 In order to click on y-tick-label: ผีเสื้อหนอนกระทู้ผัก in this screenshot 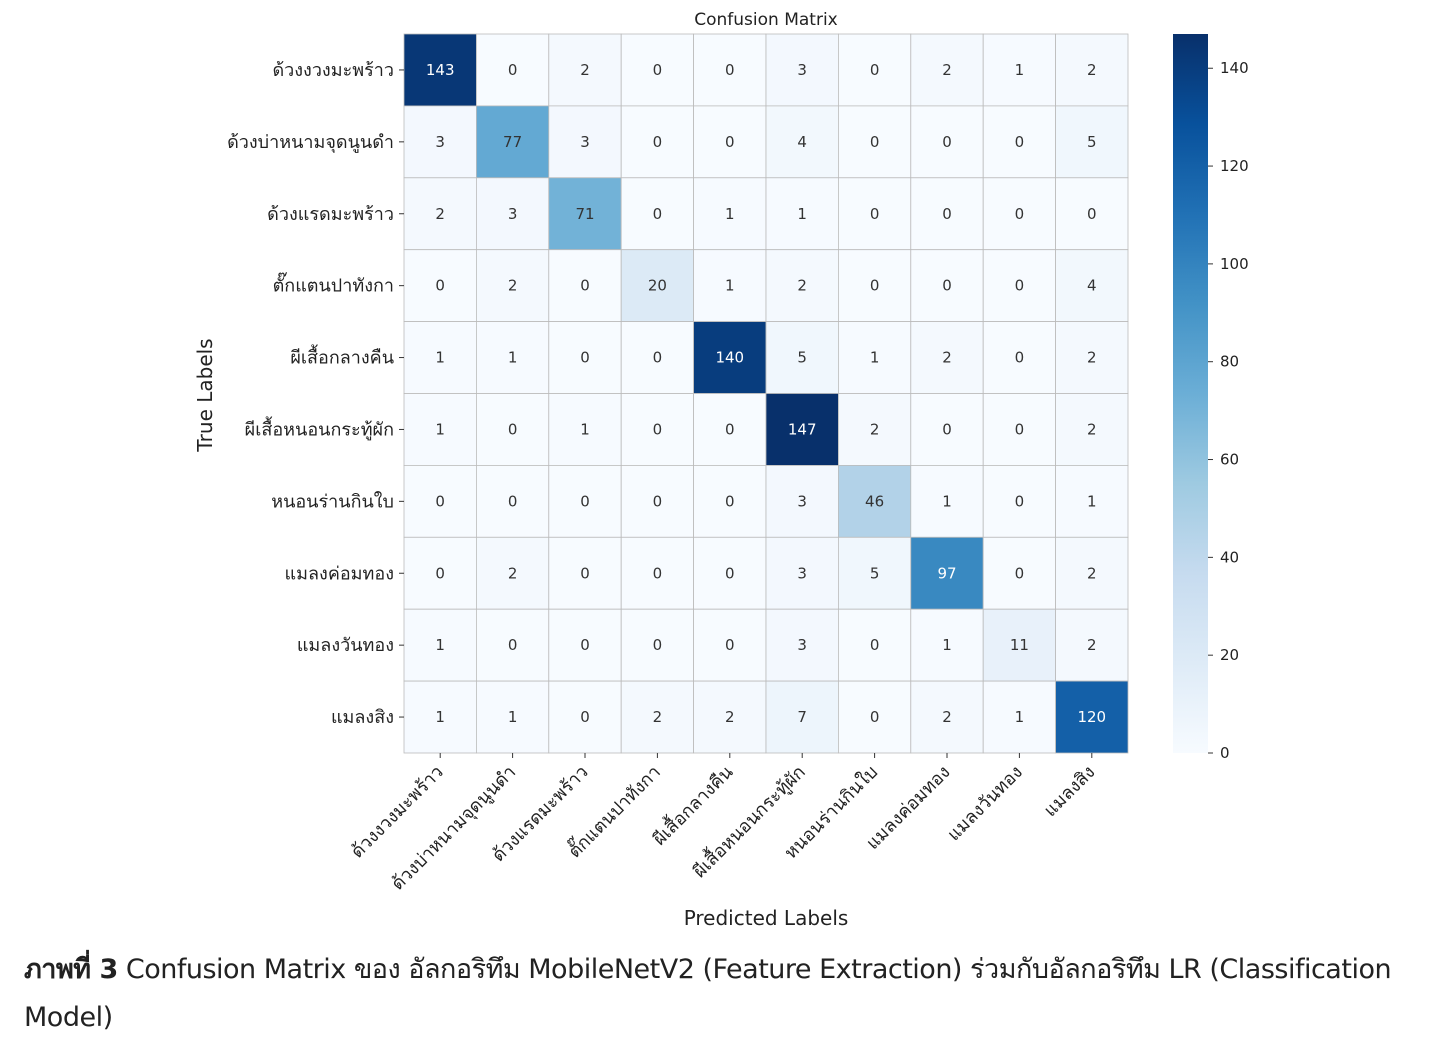, I will do `click(319, 428)`.